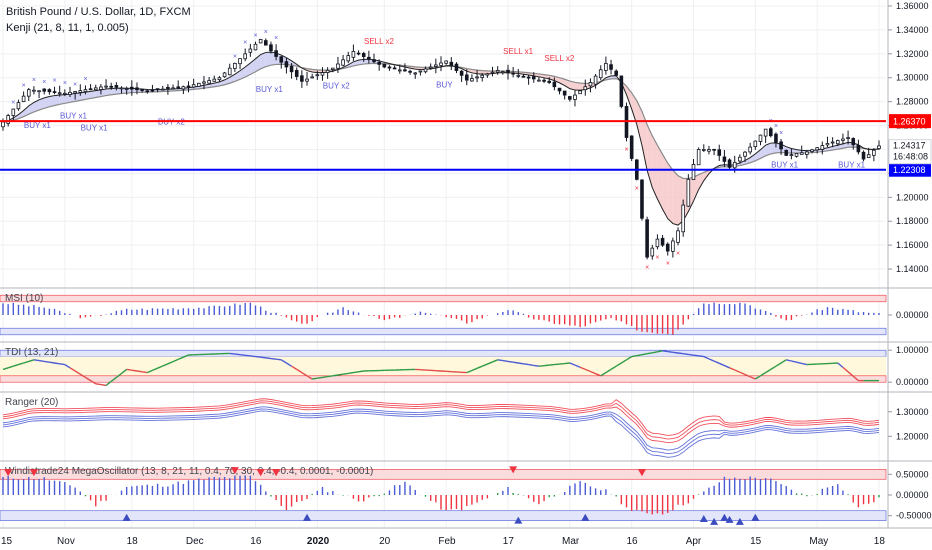  Describe the element at coordinates (912, 78) in the screenshot. I see `price-tick-label: 1.30000` at that location.